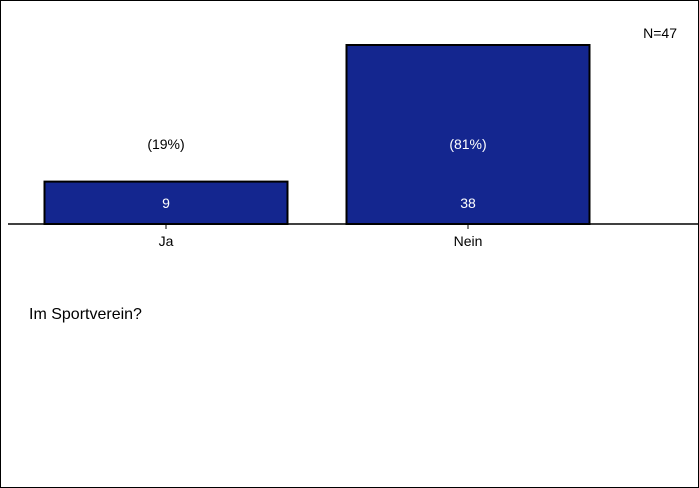 The image size is (699, 488). I want to click on value-label-nein: 38, so click(468, 203).